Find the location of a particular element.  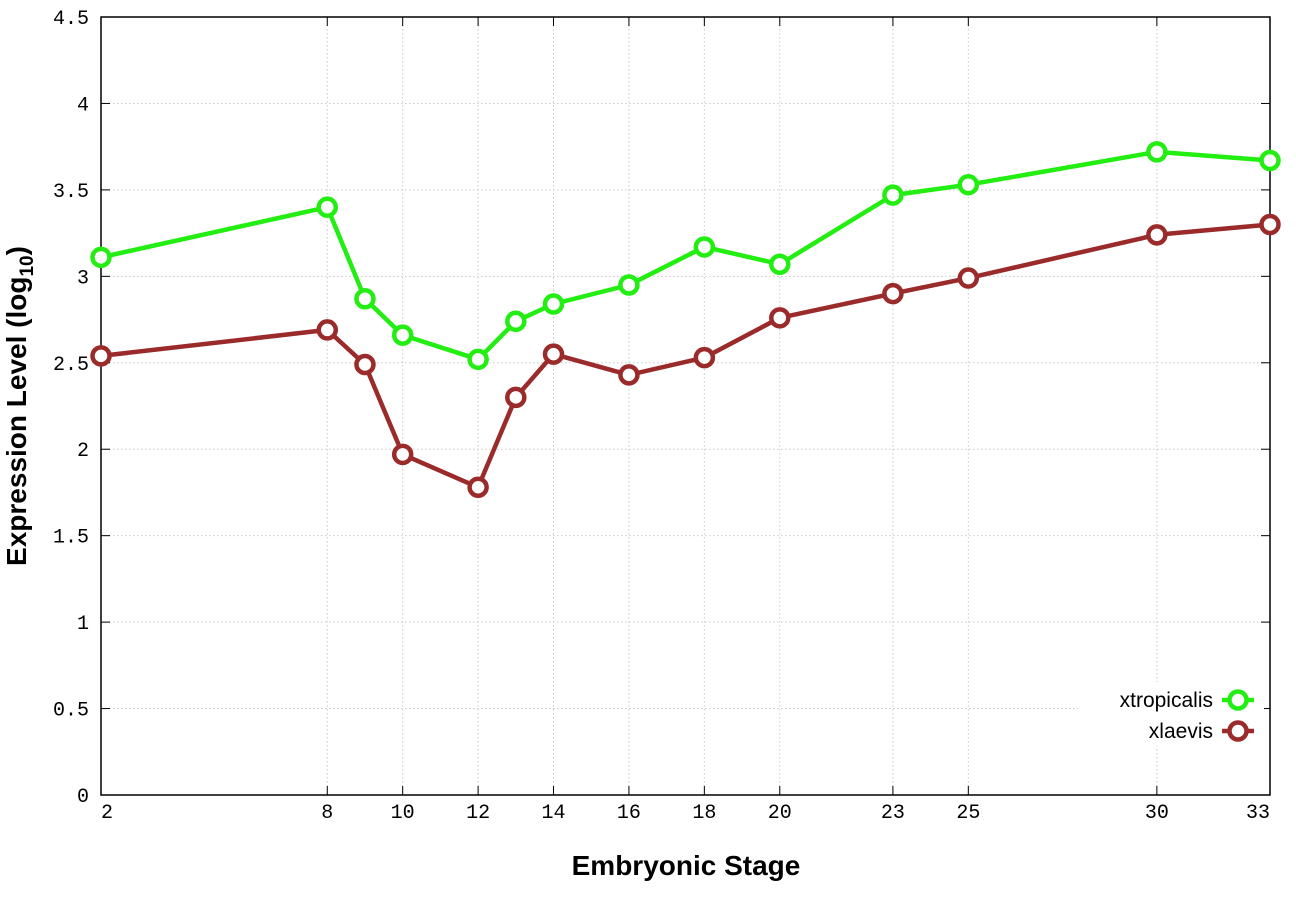

legend-label: xlaevis is located at coordinates (1181, 731).